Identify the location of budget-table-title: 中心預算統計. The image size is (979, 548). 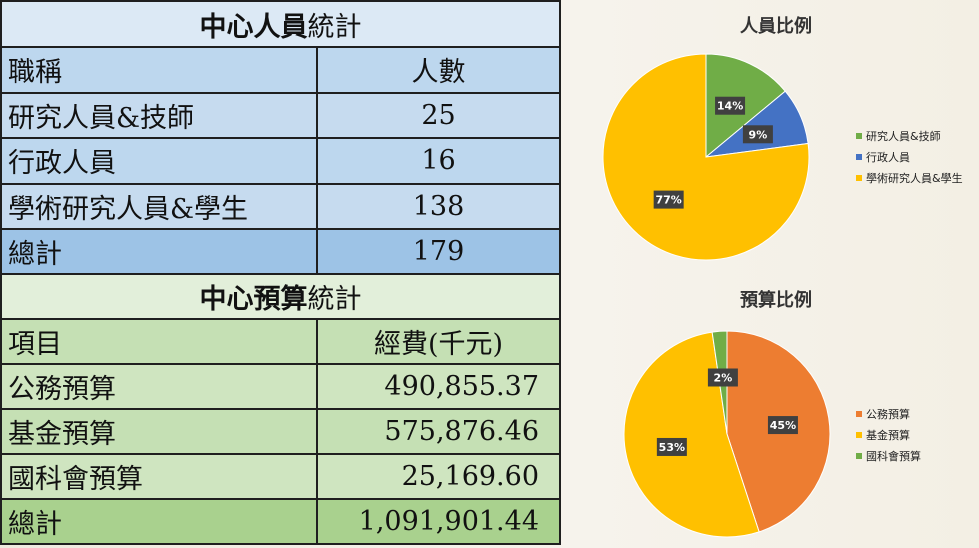
(280, 296).